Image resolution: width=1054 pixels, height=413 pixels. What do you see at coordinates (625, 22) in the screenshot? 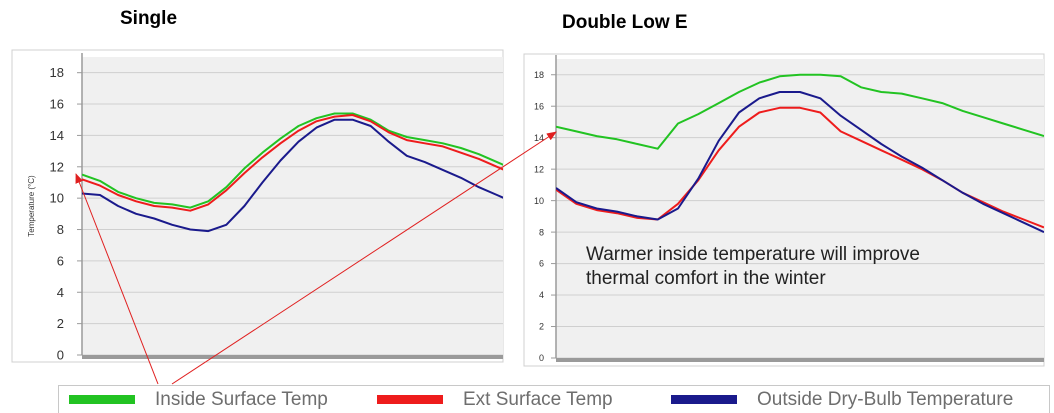
I see `chart-title-double-low-e: Double Low E` at bounding box center [625, 22].